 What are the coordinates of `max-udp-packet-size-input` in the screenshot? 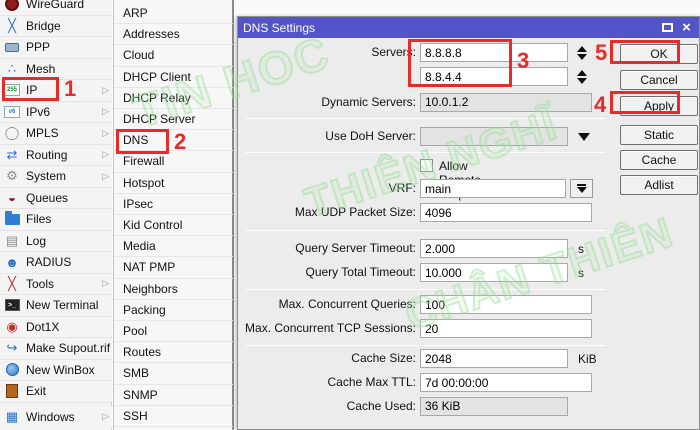 It's located at (506, 212).